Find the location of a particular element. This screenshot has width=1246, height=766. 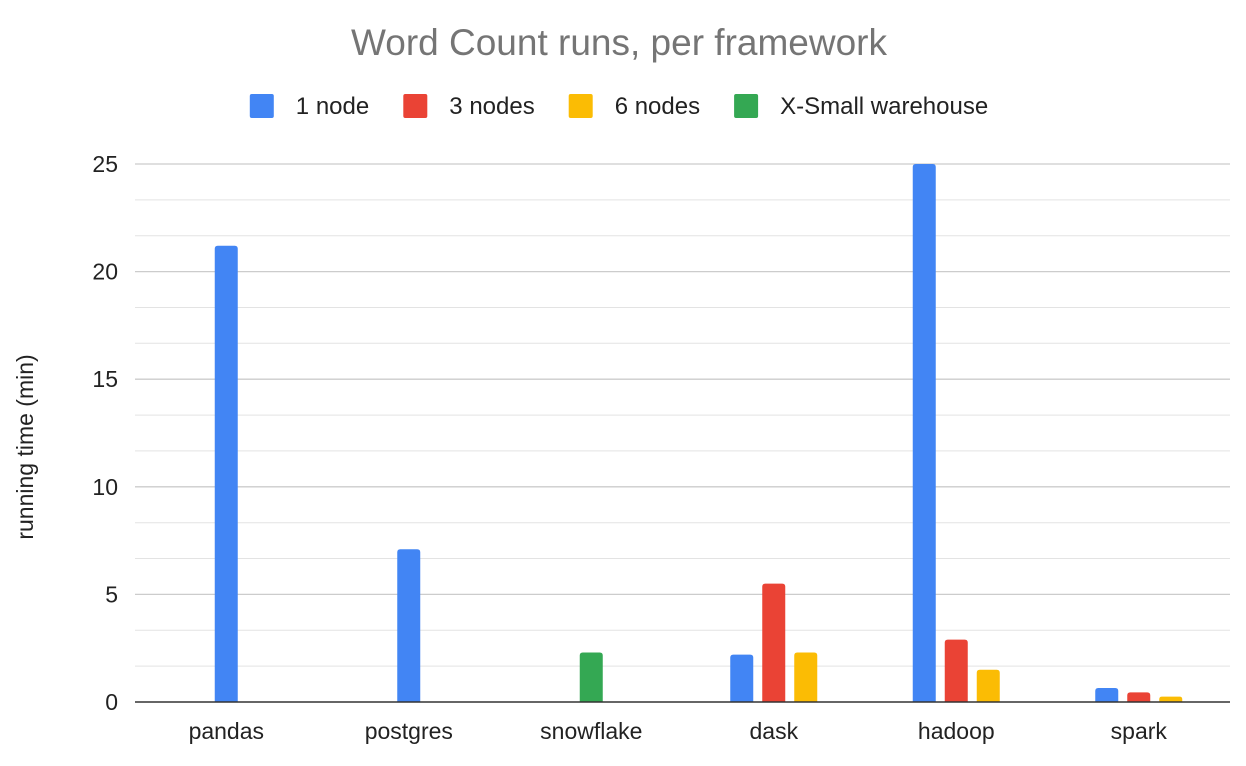

x-category-label: spark is located at coordinates (1139, 731).